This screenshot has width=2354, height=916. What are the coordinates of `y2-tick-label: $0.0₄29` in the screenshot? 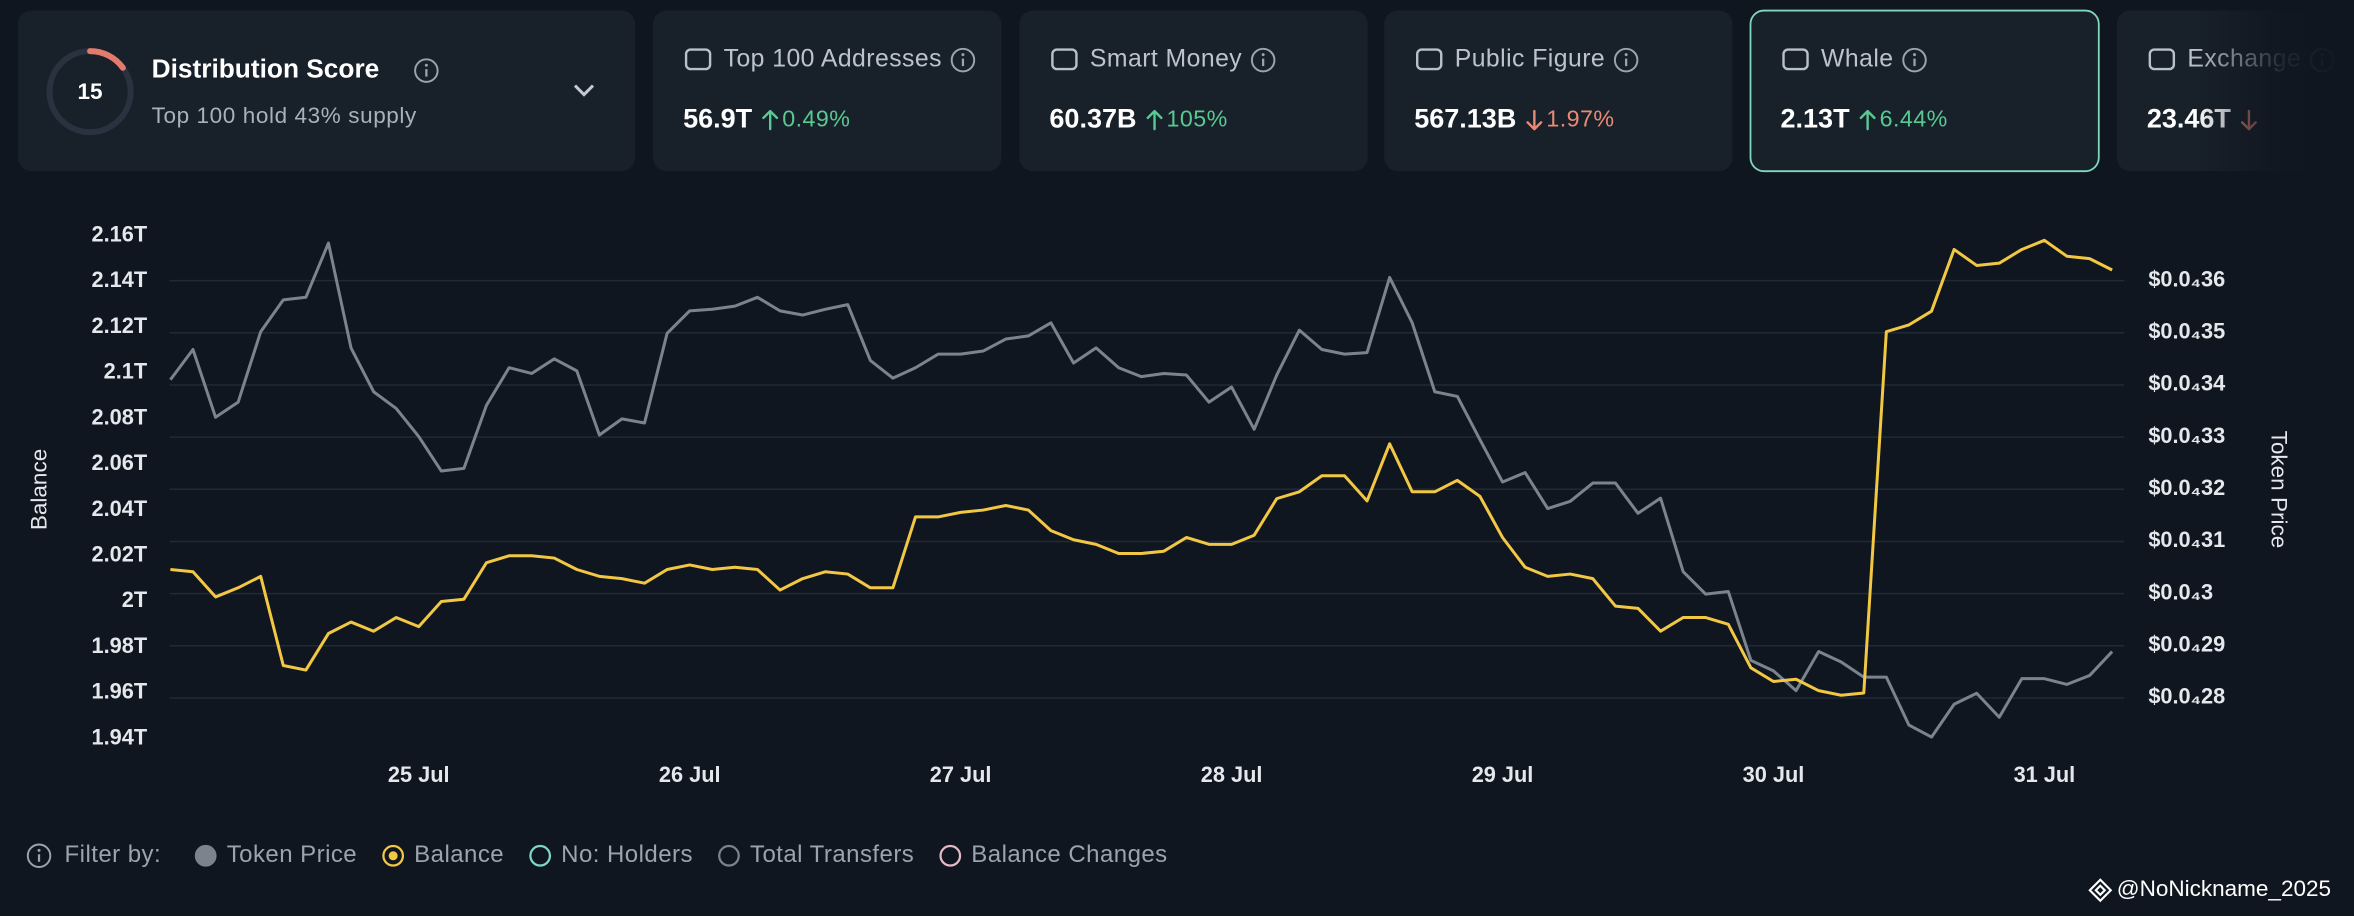 It's located at (2186, 644).